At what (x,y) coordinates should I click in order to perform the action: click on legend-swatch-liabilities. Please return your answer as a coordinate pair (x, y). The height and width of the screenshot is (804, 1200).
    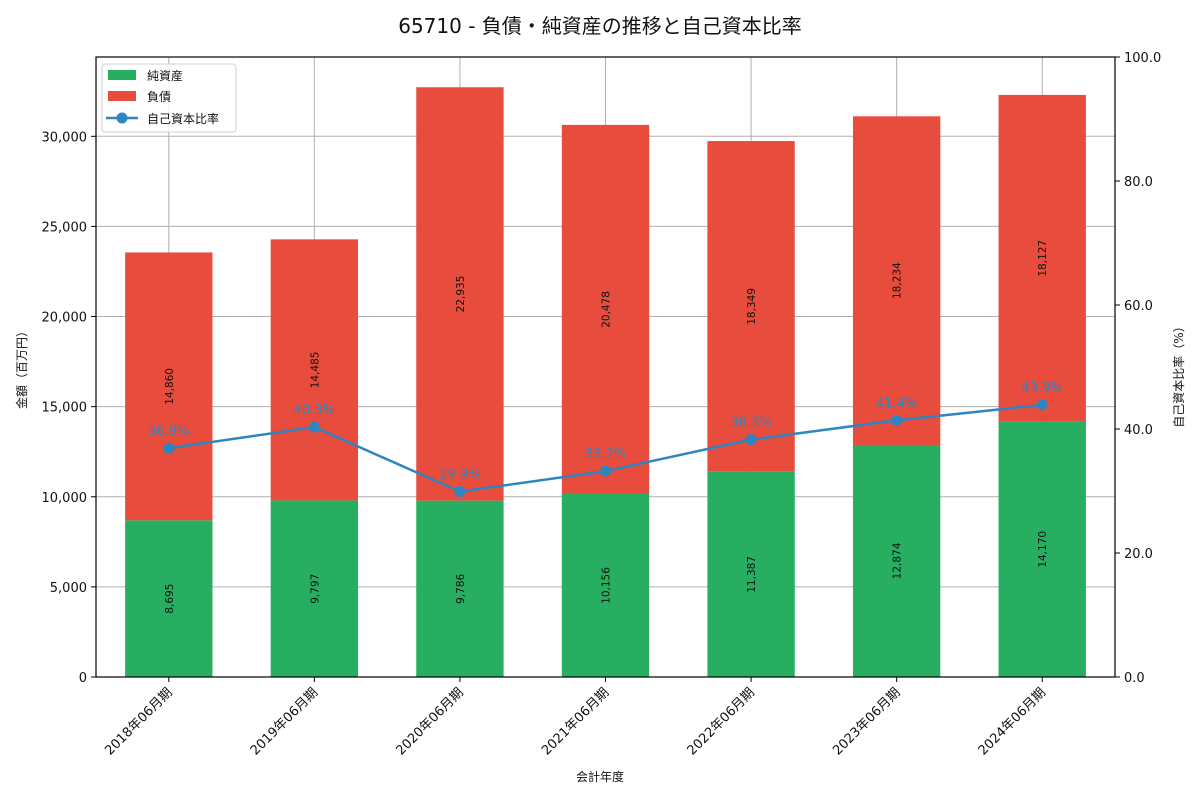
    Looking at the image, I should click on (122, 96).